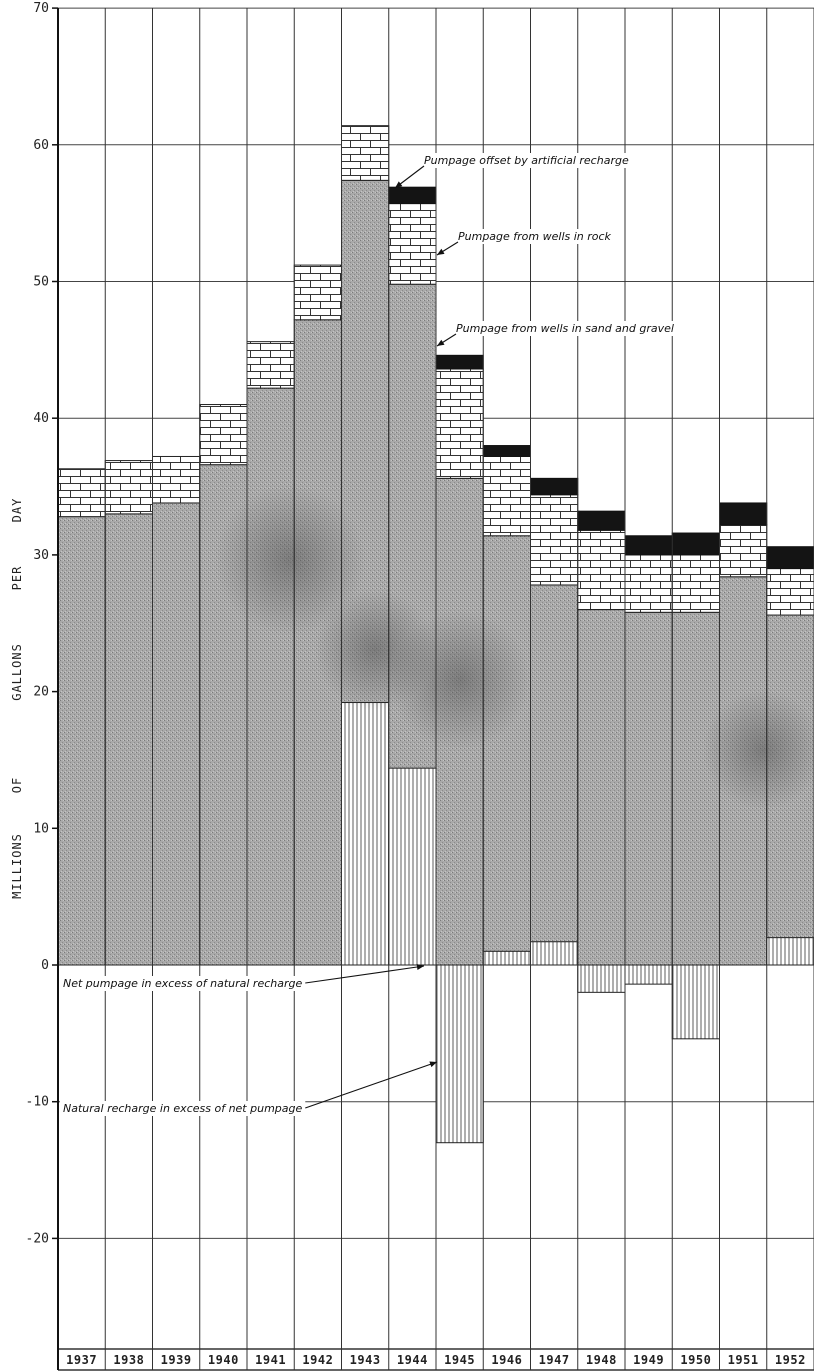 The height and width of the screenshot is (1371, 814). Describe the element at coordinates (743, 1360) in the screenshot. I see `x-tick-label-1951: 1951` at that location.